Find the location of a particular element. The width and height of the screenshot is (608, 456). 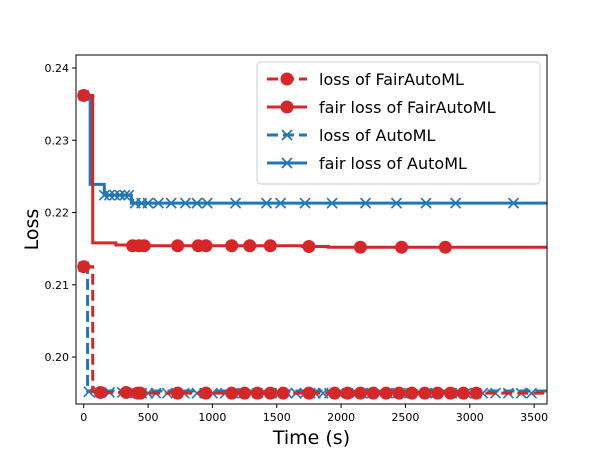

y-tick-label: 0.23 is located at coordinates (57, 140).